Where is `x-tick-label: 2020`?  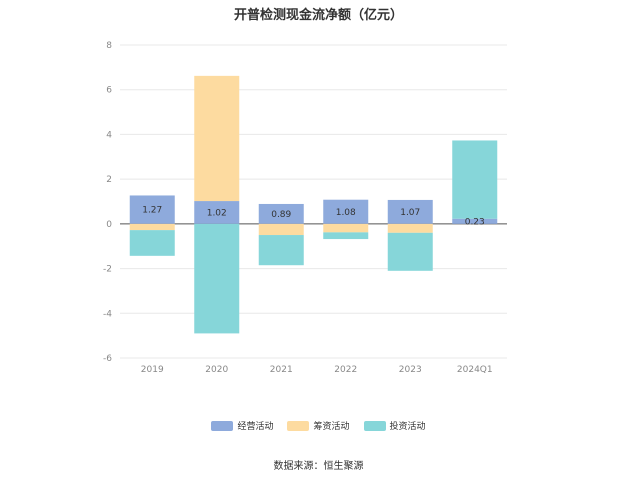 x-tick-label: 2020 is located at coordinates (216, 370).